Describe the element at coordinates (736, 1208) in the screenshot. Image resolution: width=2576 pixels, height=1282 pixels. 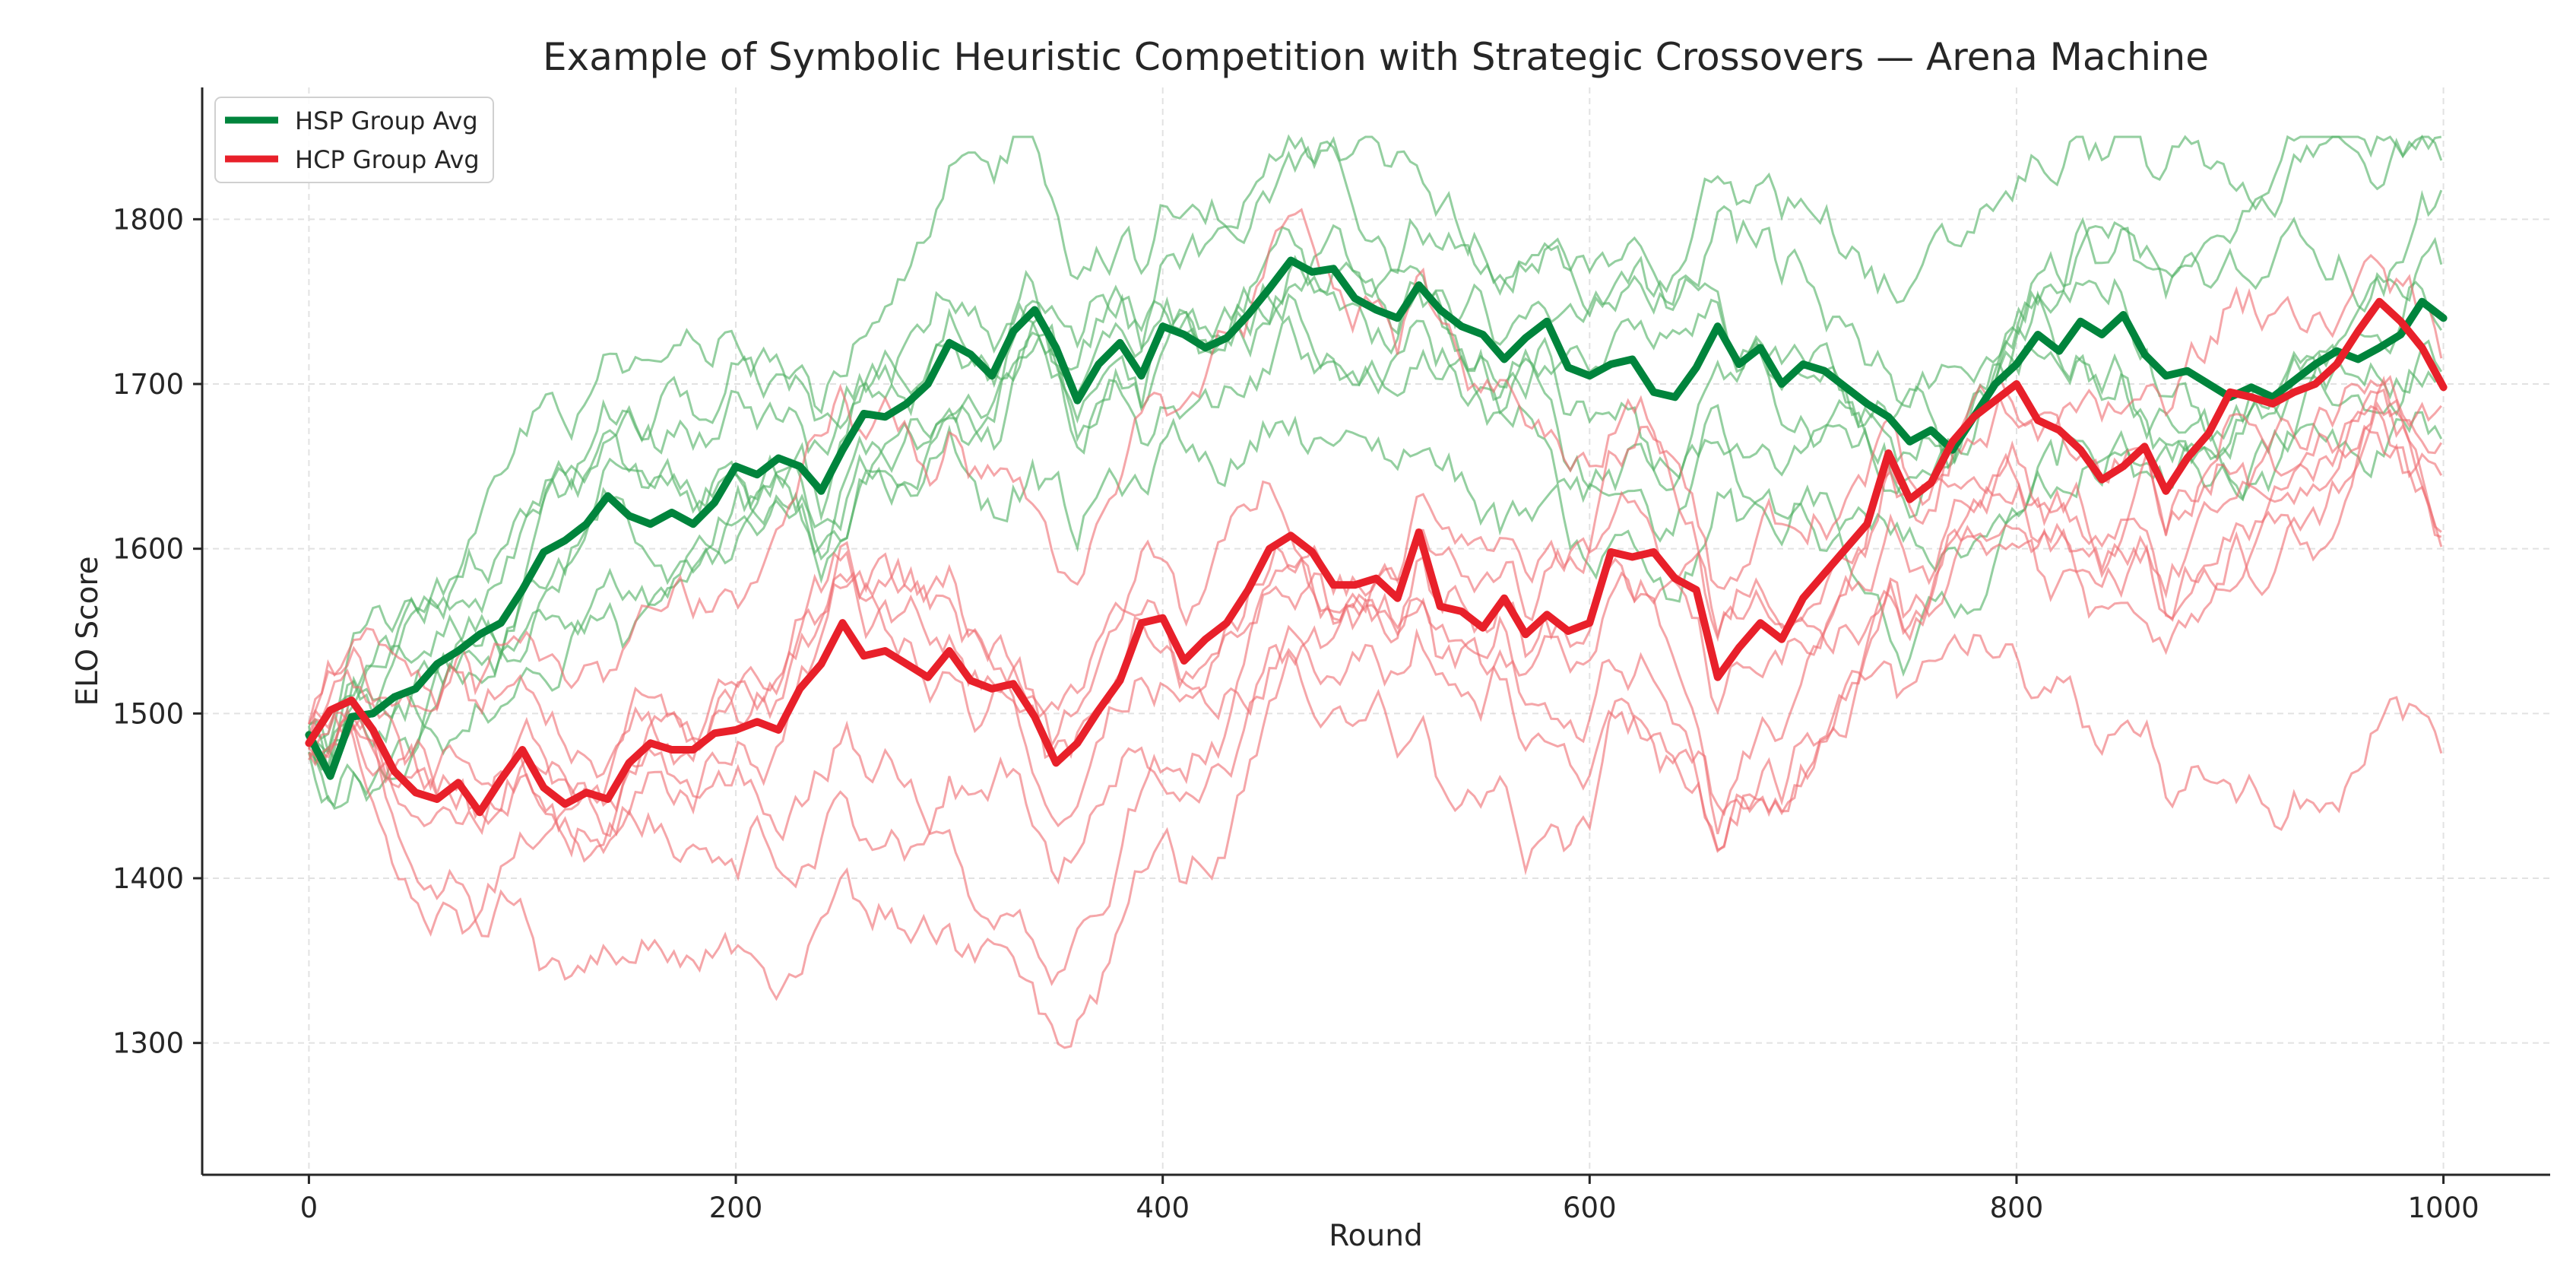
I see `x-tick-label: 200` at that location.